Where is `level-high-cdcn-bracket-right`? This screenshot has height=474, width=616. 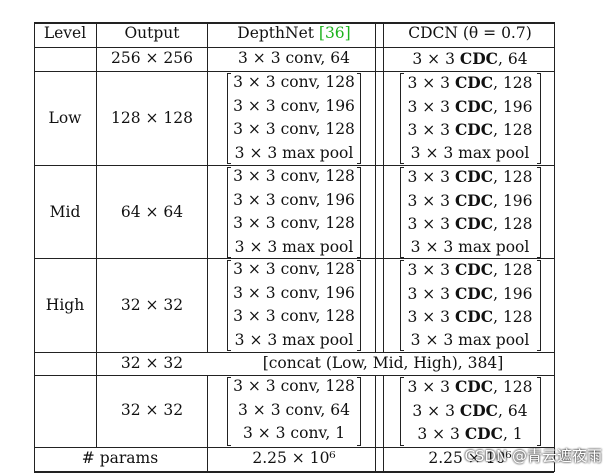 level-high-cdcn-bracket-right is located at coordinates (539, 305).